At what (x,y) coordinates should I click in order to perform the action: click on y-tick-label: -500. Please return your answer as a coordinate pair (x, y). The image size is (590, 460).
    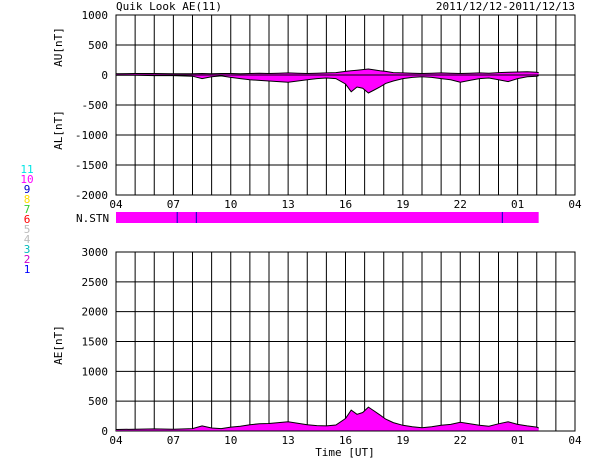
    Looking at the image, I should click on (95, 105).